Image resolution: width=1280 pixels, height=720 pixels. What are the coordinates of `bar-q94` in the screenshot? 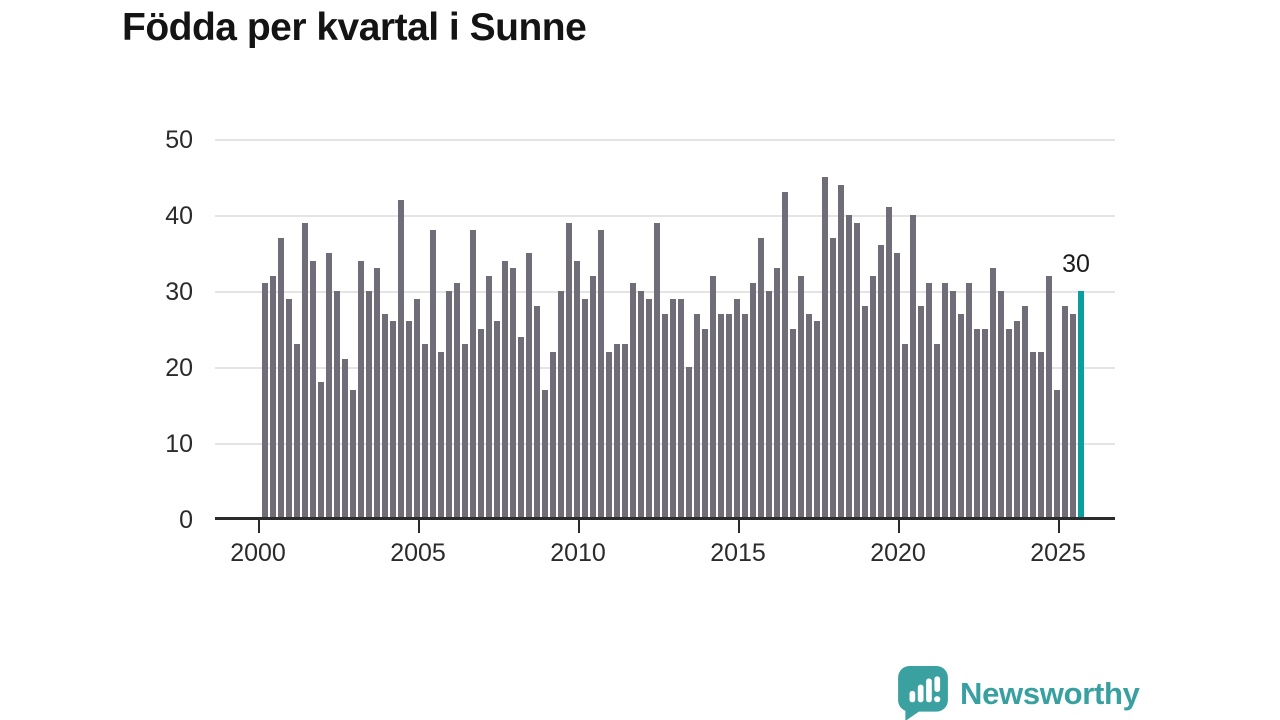 It's located at (1017, 420).